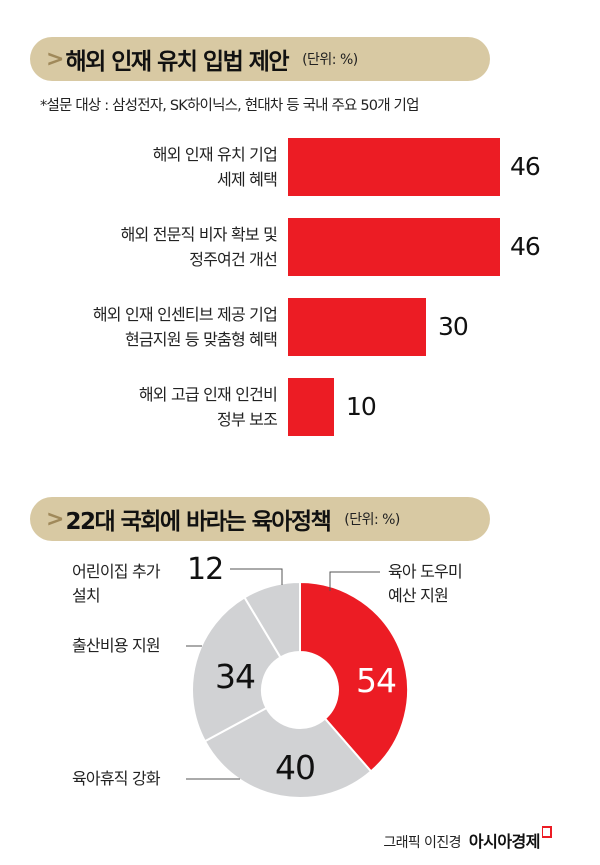 Image resolution: width=600 pixels, height=865 pixels. I want to click on donut-slice-daycare, so click(272, 619).